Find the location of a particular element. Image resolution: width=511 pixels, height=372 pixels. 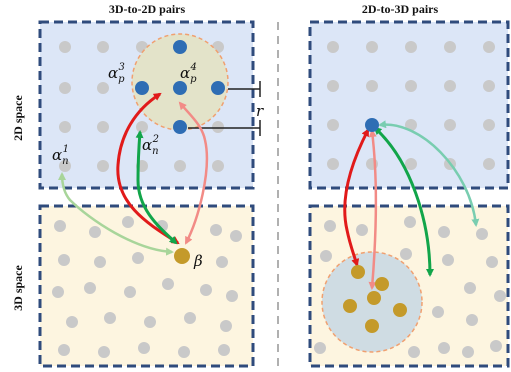

label-alpha-n1: αn1 is located at coordinates (60, 155).